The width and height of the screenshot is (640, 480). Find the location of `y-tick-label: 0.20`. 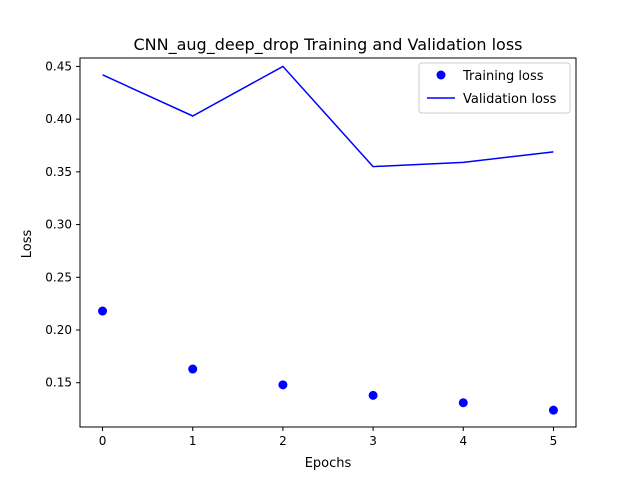

y-tick-label: 0.20 is located at coordinates (58, 330).